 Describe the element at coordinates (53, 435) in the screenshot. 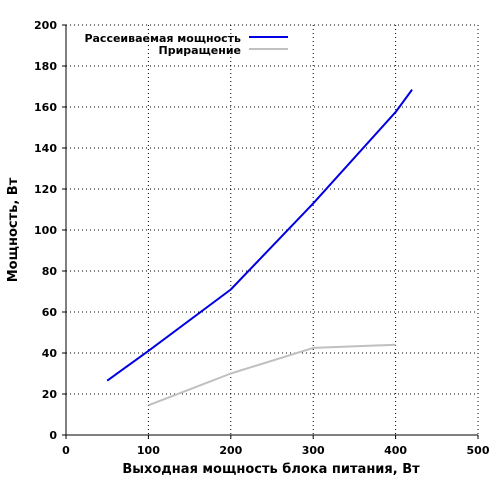

I see `y-tick-label: 0` at that location.